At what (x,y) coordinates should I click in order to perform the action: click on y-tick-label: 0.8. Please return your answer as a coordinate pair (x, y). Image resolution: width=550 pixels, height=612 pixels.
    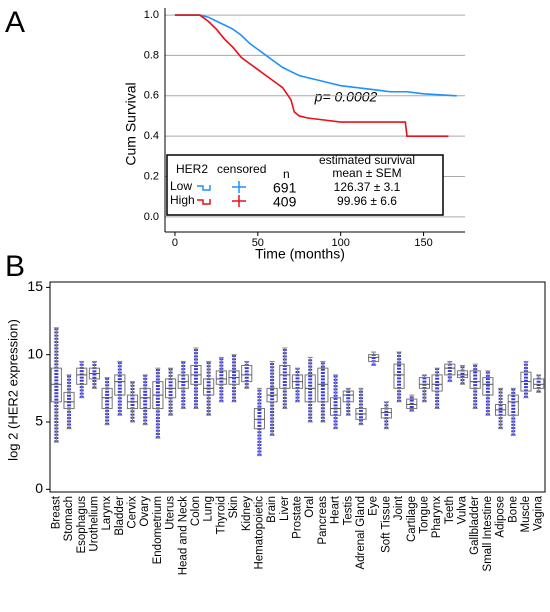
    Looking at the image, I should click on (151, 55).